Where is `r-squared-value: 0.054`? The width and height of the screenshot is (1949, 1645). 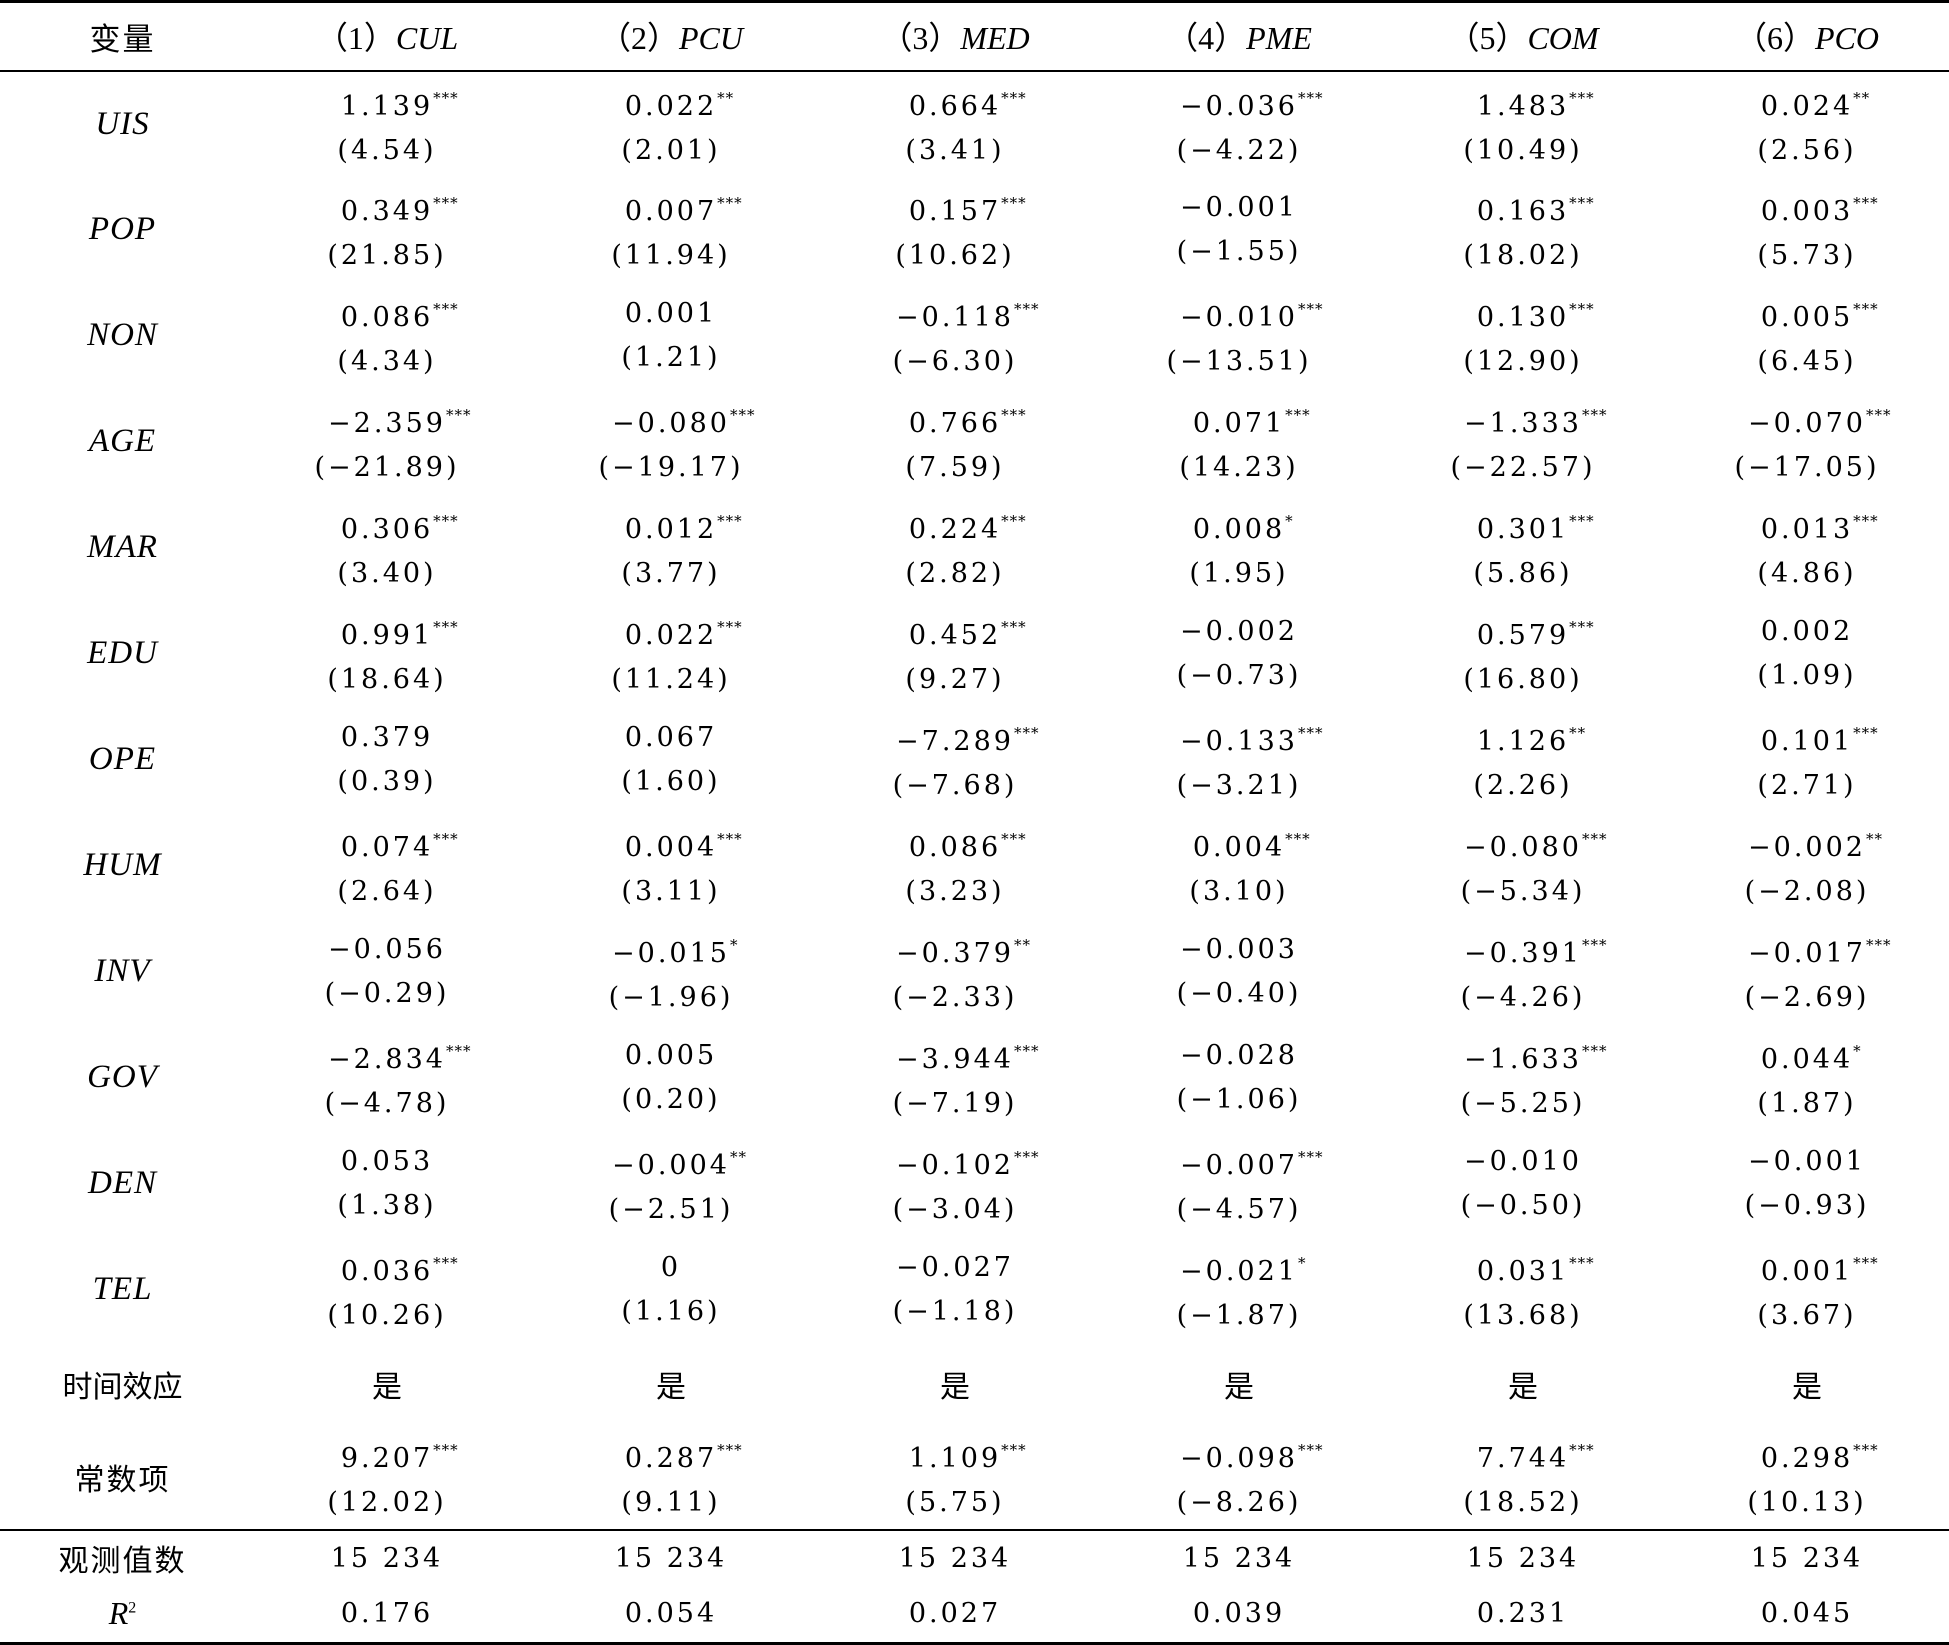
r-squared-value: 0.054 is located at coordinates (671, 1615).